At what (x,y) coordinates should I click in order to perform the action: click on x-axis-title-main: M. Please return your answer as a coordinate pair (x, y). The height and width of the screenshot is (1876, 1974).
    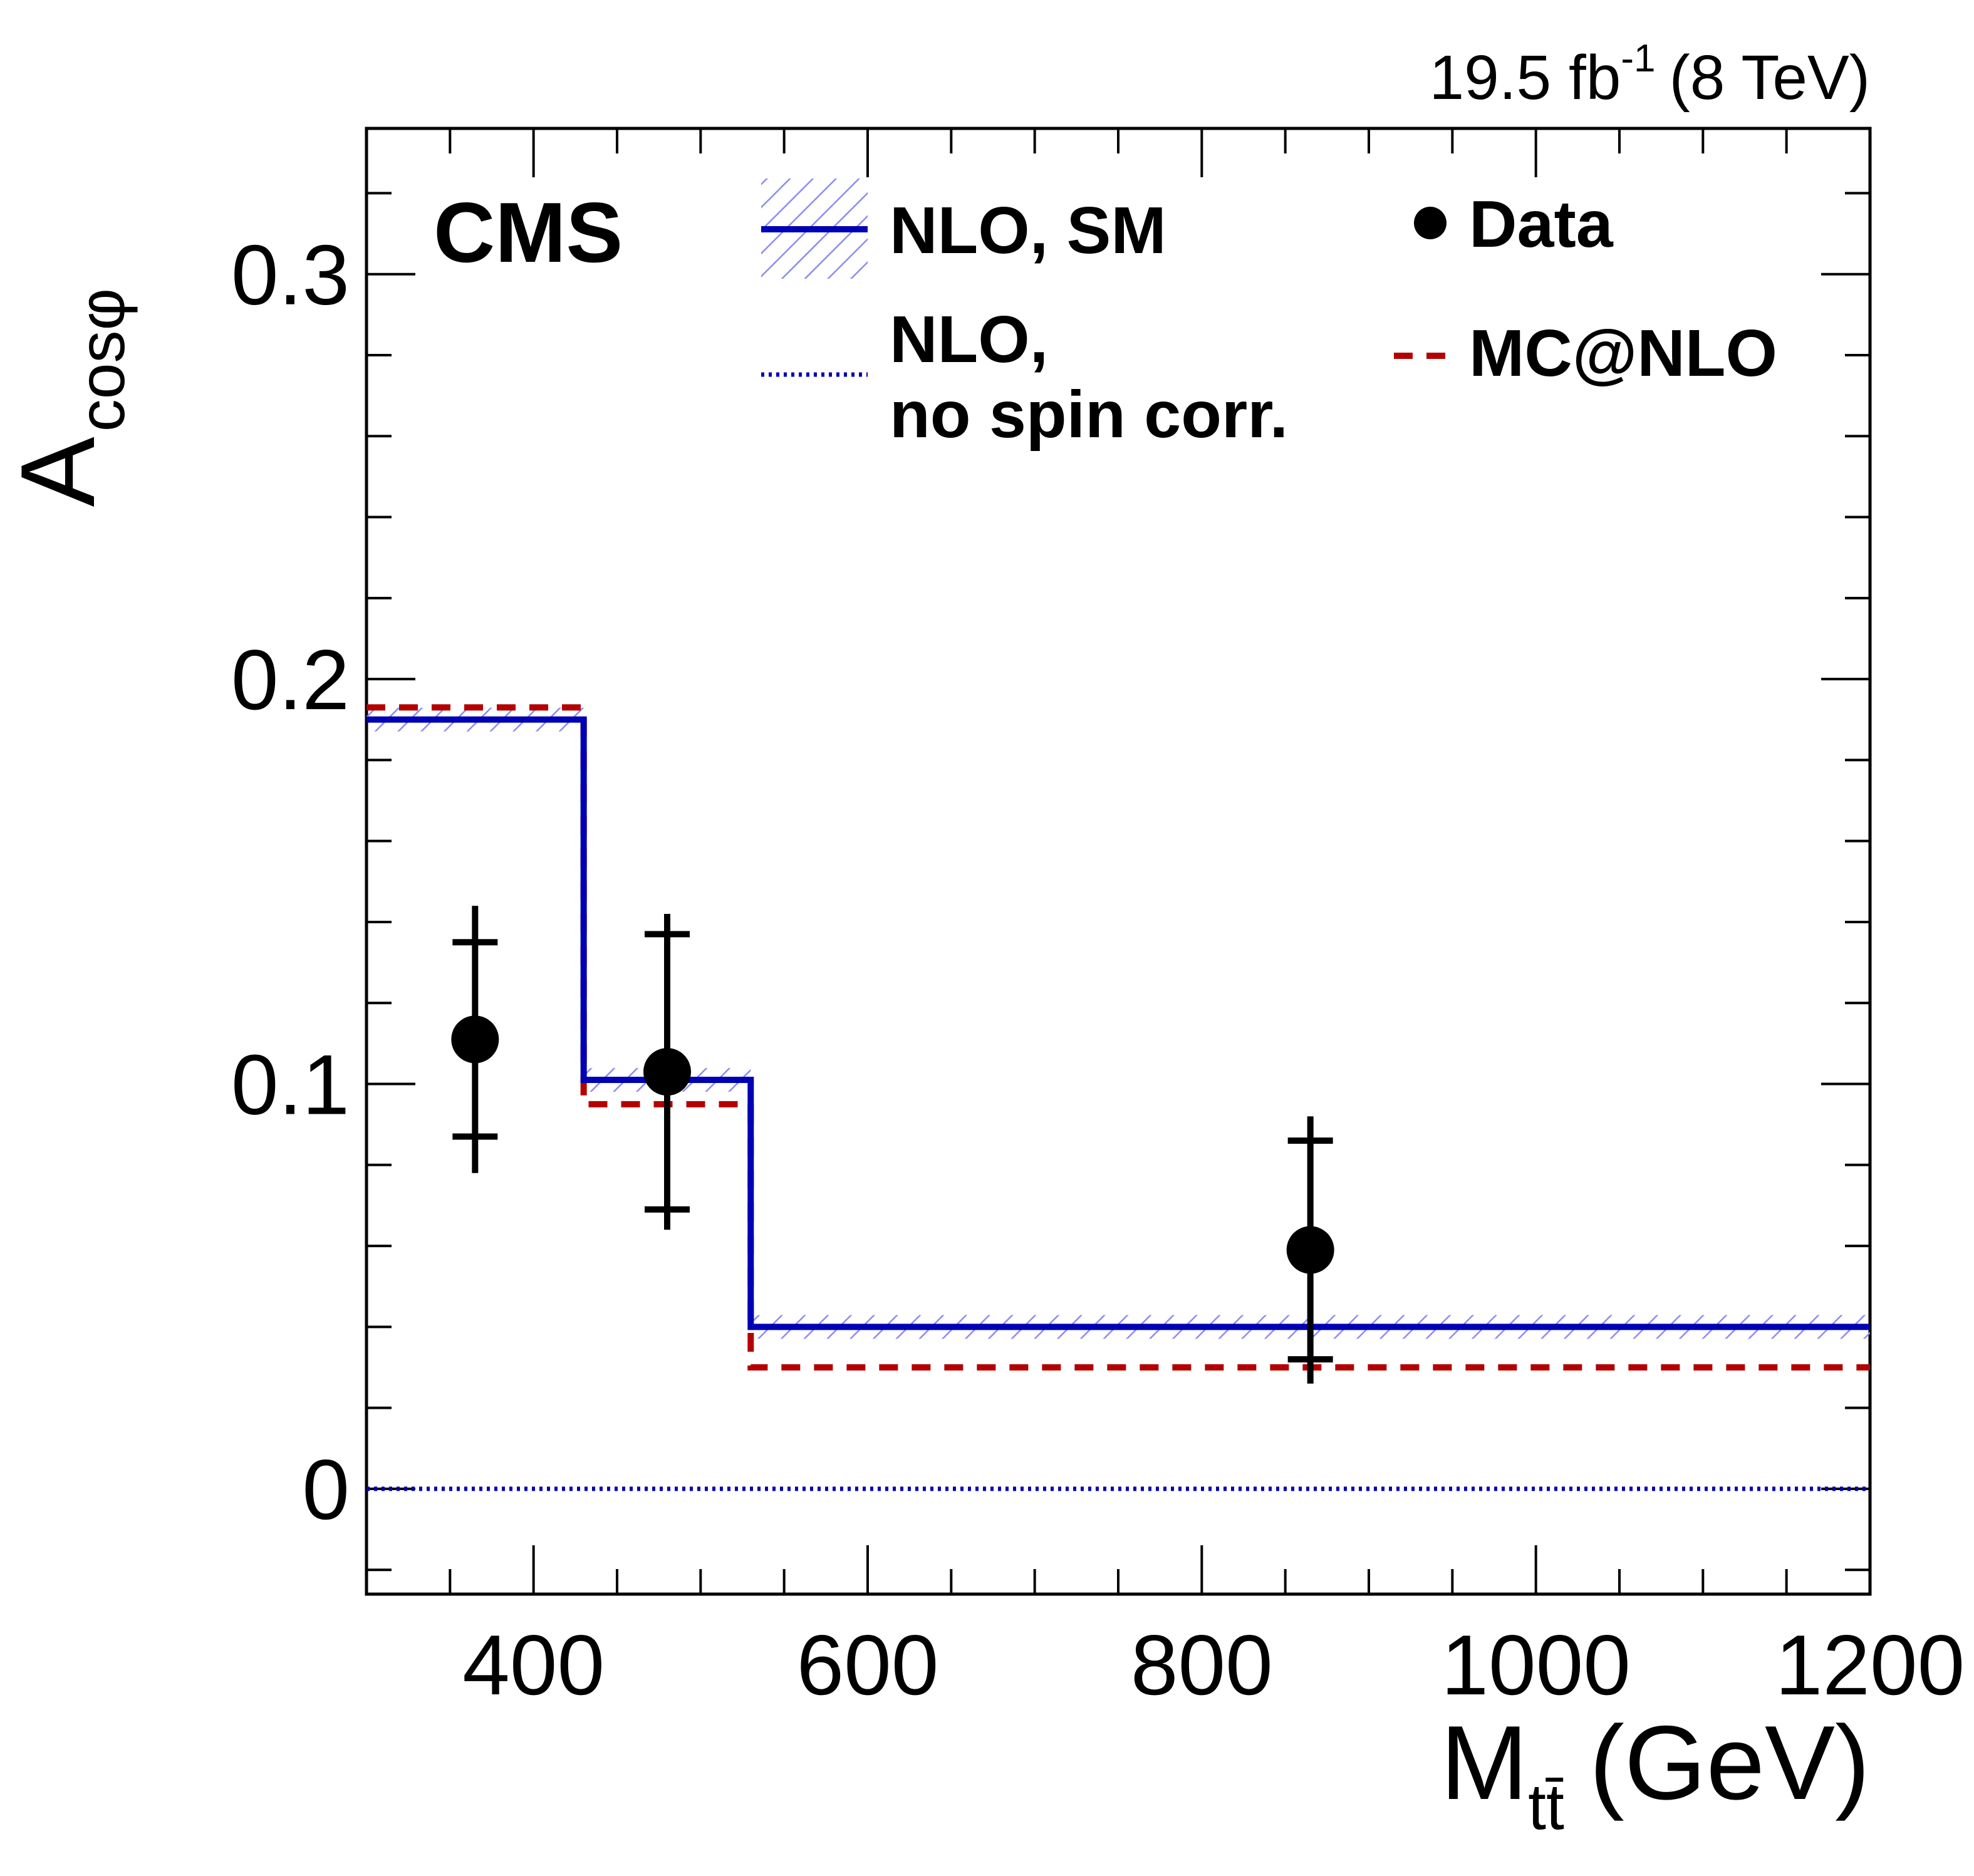
    Looking at the image, I should click on (1484, 1763).